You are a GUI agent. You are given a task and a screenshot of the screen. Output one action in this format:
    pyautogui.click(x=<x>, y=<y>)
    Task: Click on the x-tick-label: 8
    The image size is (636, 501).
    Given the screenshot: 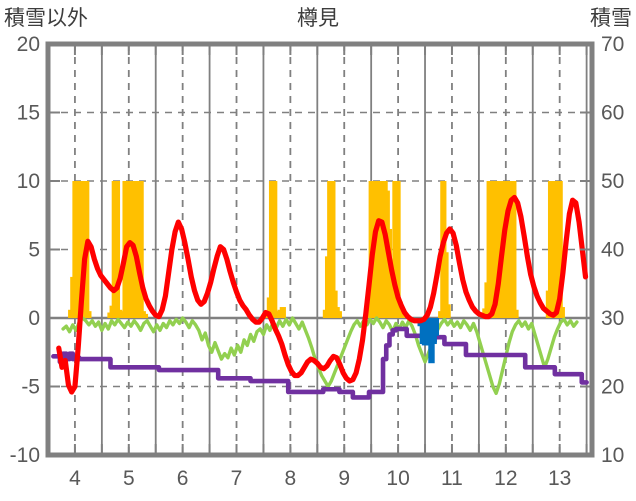 What is the action you would take?
    pyautogui.click(x=291, y=478)
    